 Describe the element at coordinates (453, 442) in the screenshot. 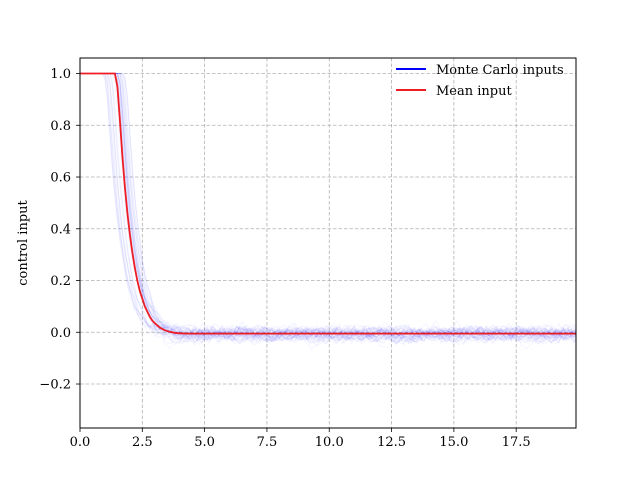

I see `x-tick-label: 15.0` at that location.